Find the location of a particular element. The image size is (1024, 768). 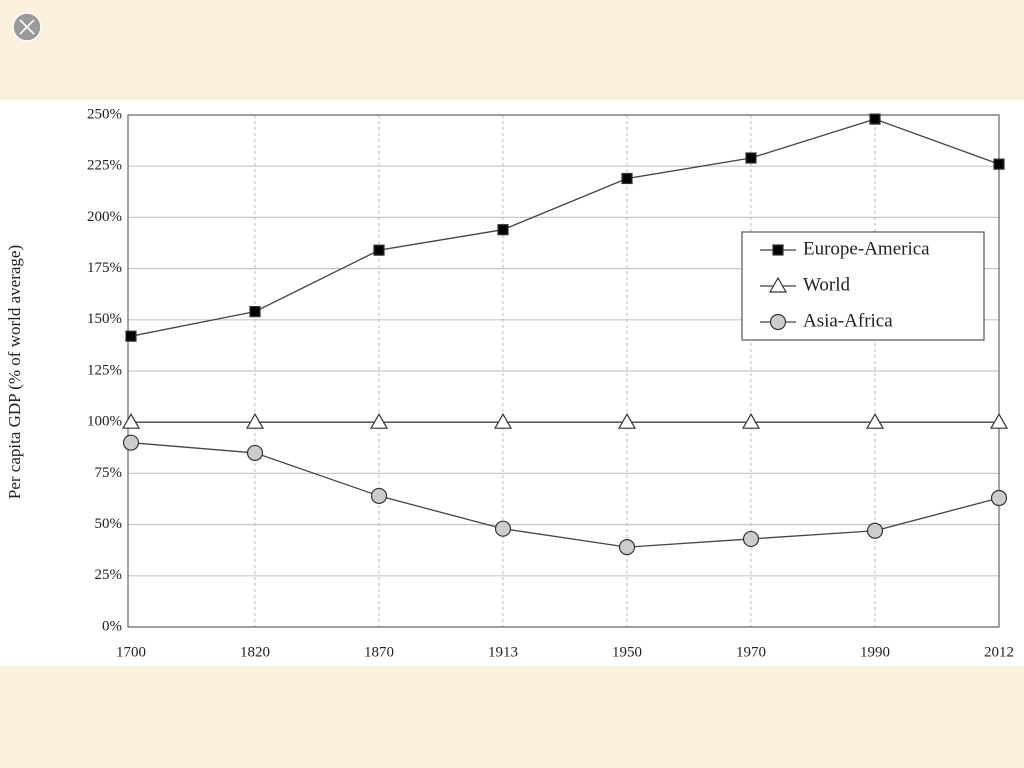

series-line is located at coordinates (565, 495).